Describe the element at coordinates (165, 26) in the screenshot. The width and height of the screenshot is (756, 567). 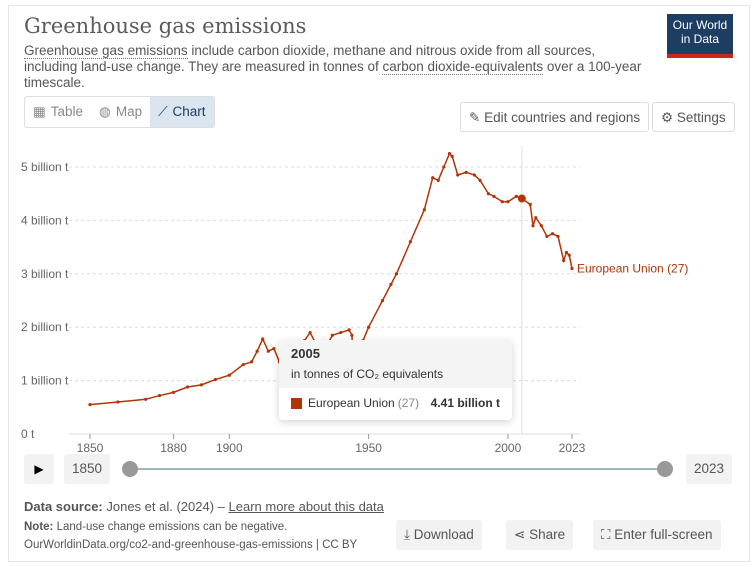
I see `chart-title: Greenhouse gas emissions` at that location.